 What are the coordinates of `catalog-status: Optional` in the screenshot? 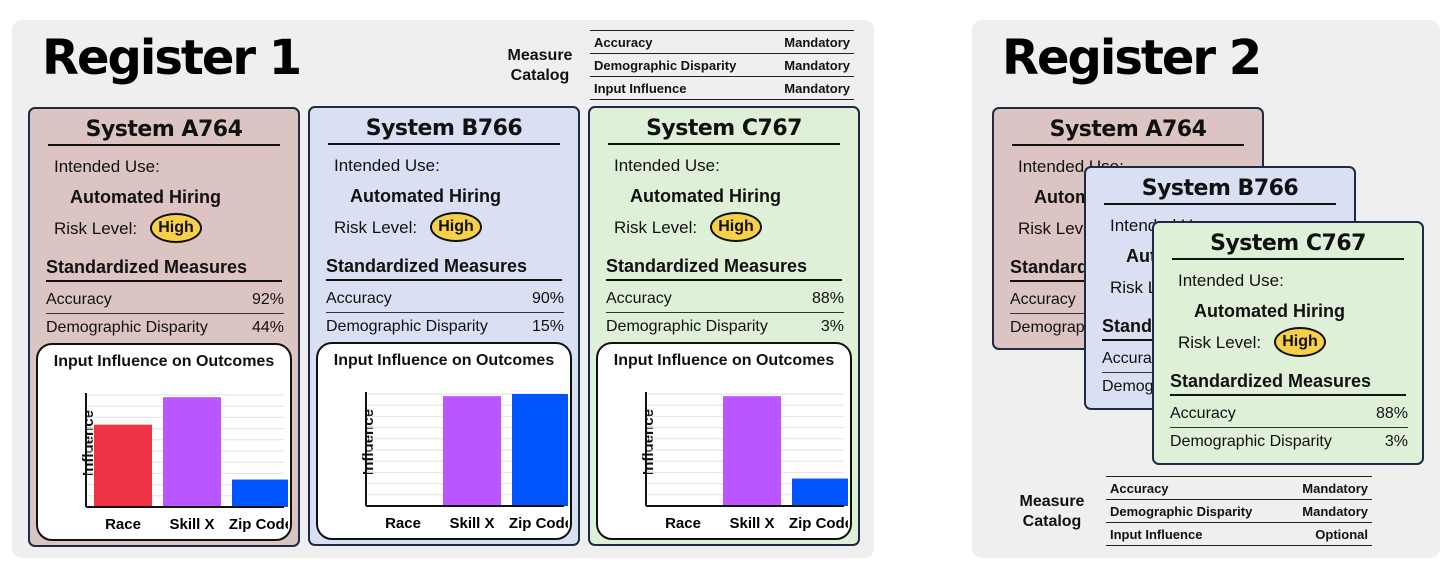 It's located at (1328, 534).